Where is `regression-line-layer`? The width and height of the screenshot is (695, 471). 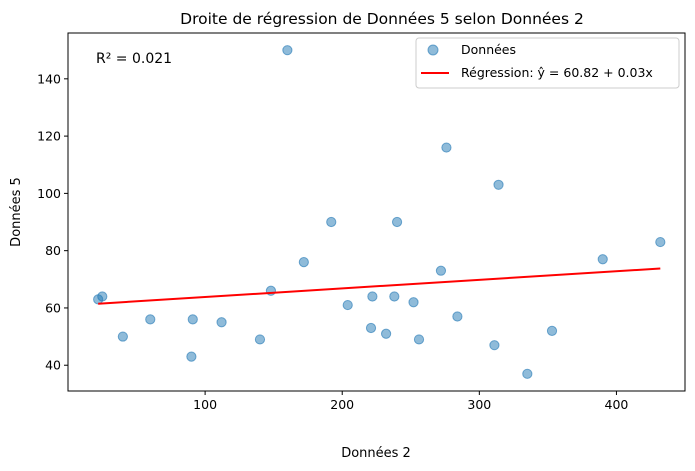 regression-line-layer is located at coordinates (379, 286).